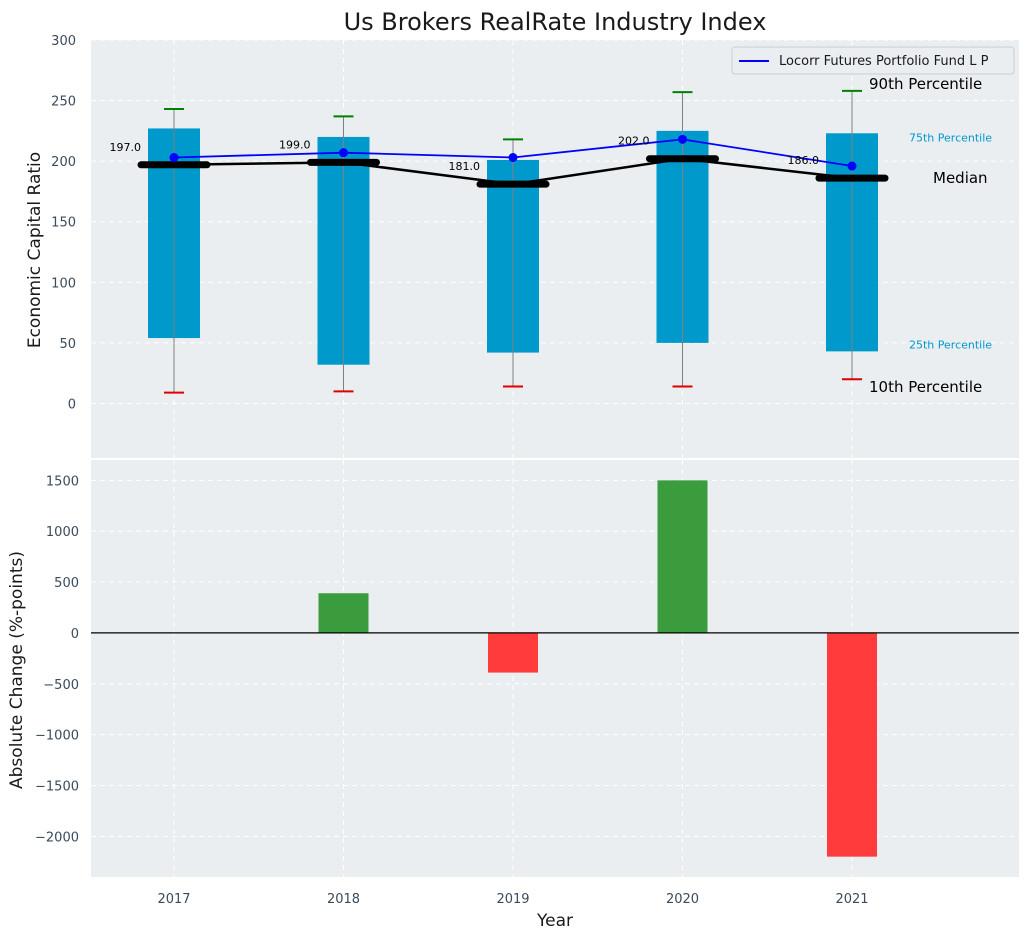  I want to click on x-tick-label-2018: 2018, so click(343, 899).